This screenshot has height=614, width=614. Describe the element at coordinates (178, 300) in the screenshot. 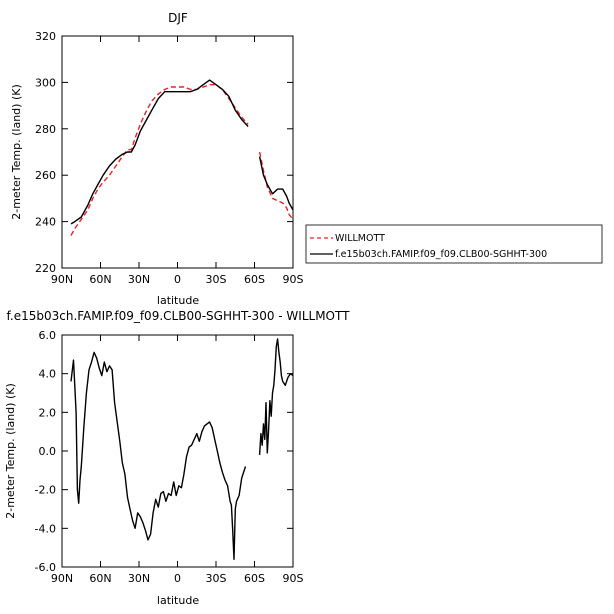

I see `top-x-axis-label: latitude` at that location.